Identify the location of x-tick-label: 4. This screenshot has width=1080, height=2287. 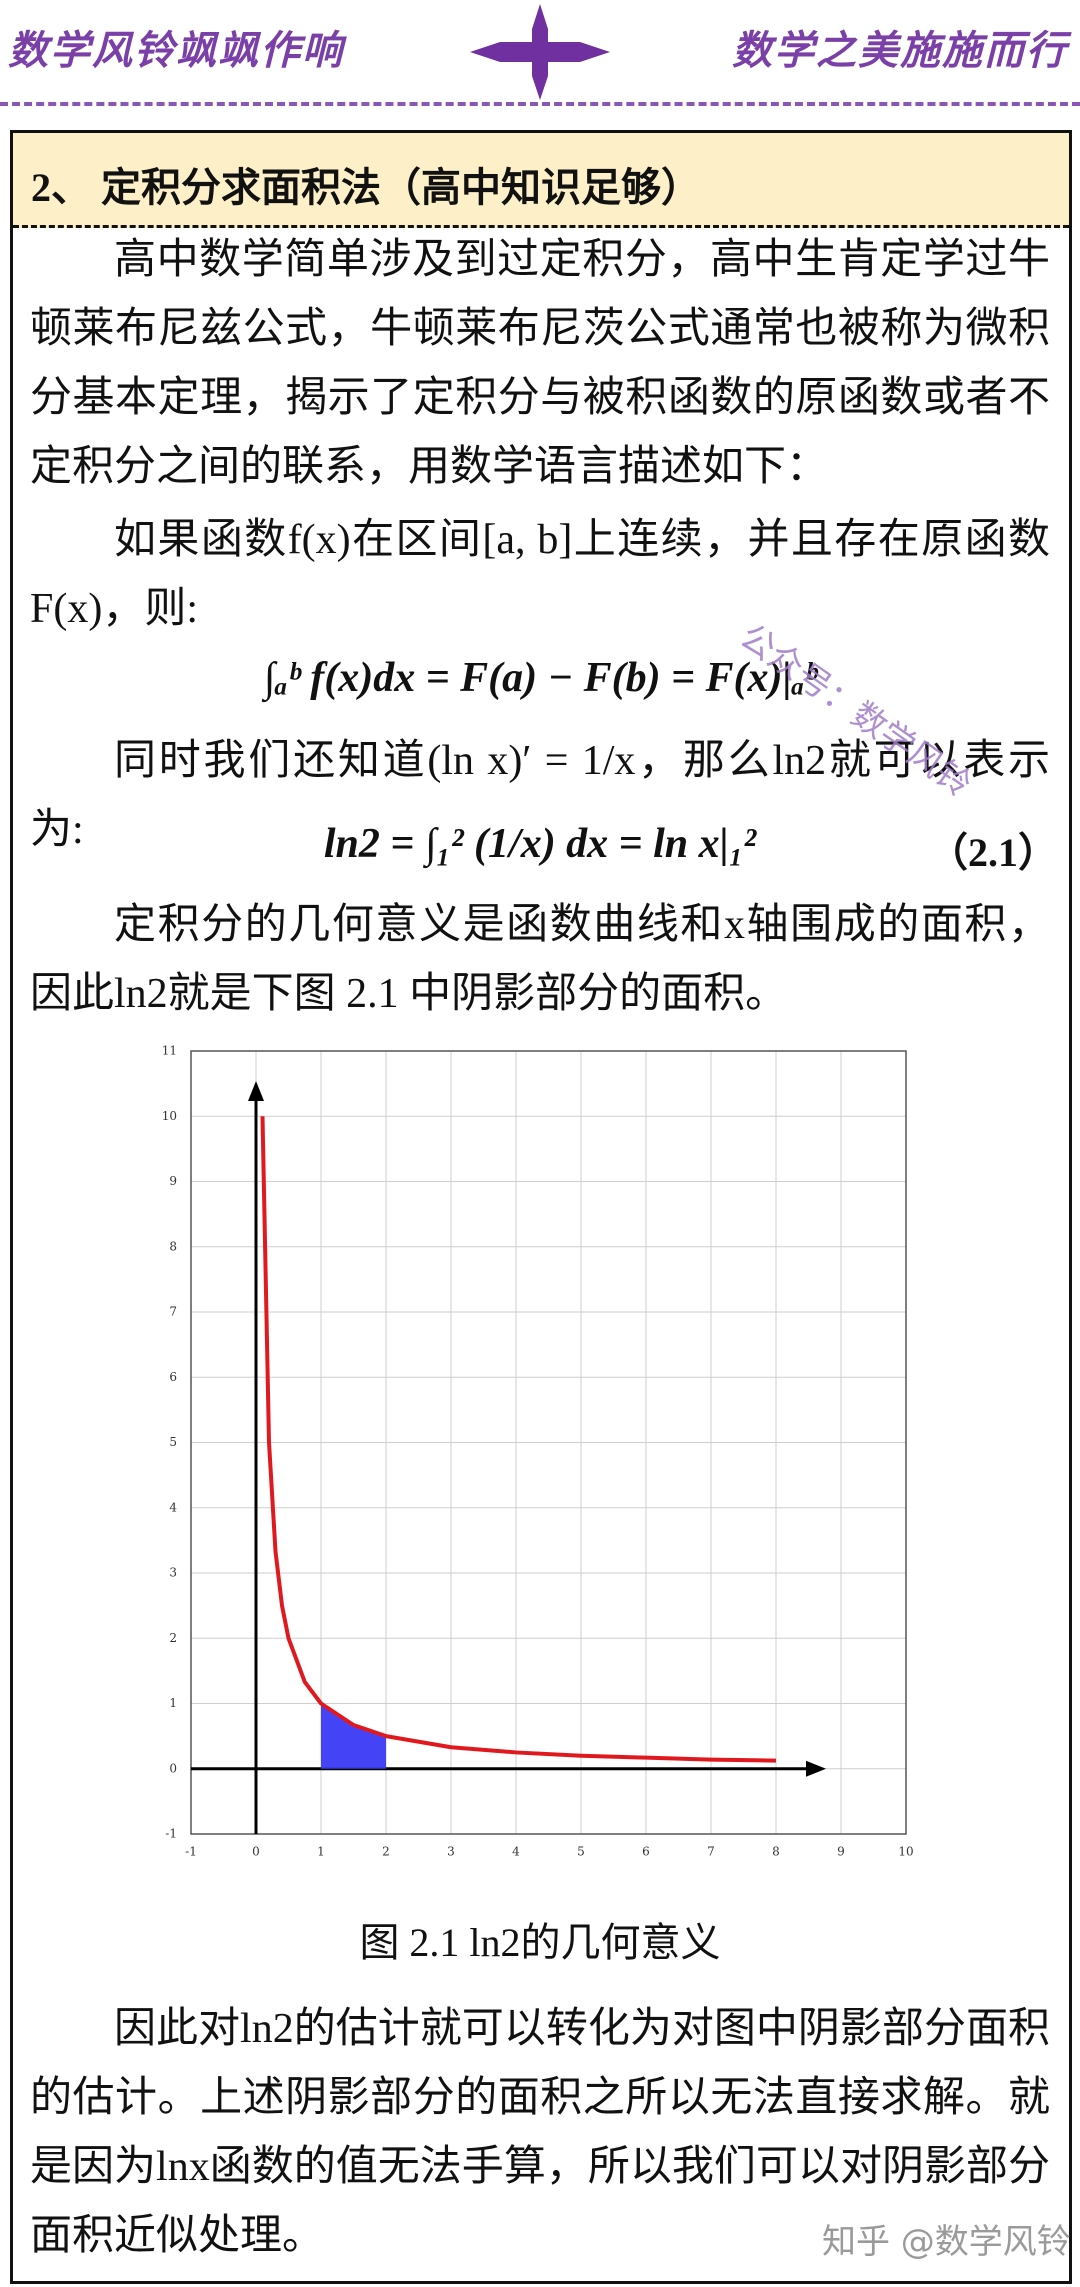
(516, 1852).